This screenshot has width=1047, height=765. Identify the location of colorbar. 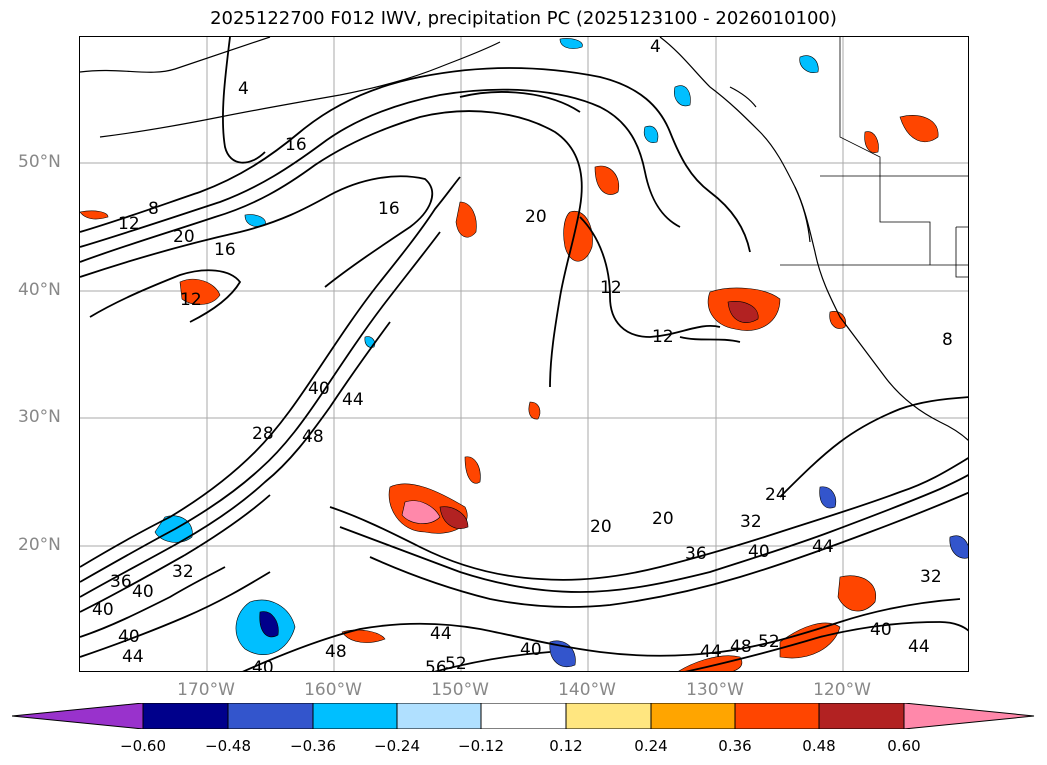
(523, 716).